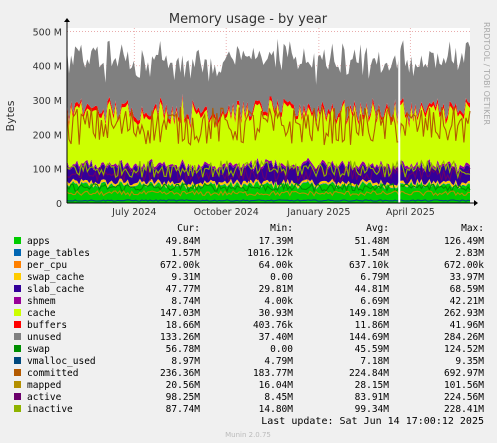 The height and width of the screenshot is (443, 497). What do you see at coordinates (276, 265) in the screenshot?
I see `legend-min: 64.00k` at bounding box center [276, 265].